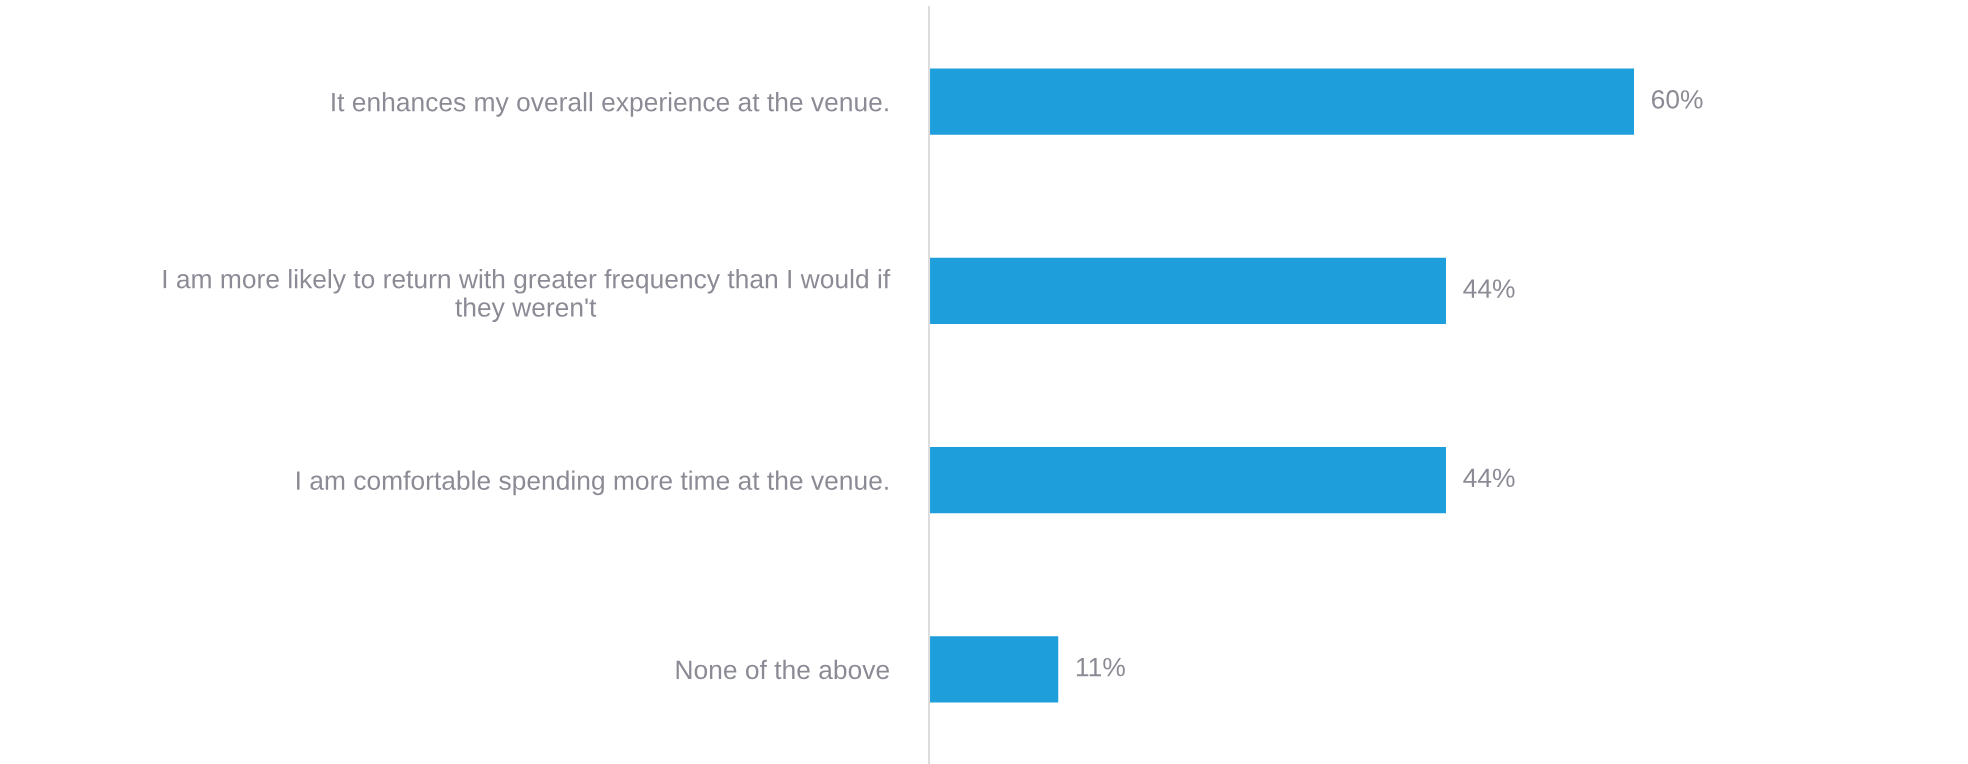 This screenshot has width=1968, height=764. Describe the element at coordinates (527, 296) in the screenshot. I see `y-tick-label: I am more likely to return with greater frequency than I would if they weren't` at that location.